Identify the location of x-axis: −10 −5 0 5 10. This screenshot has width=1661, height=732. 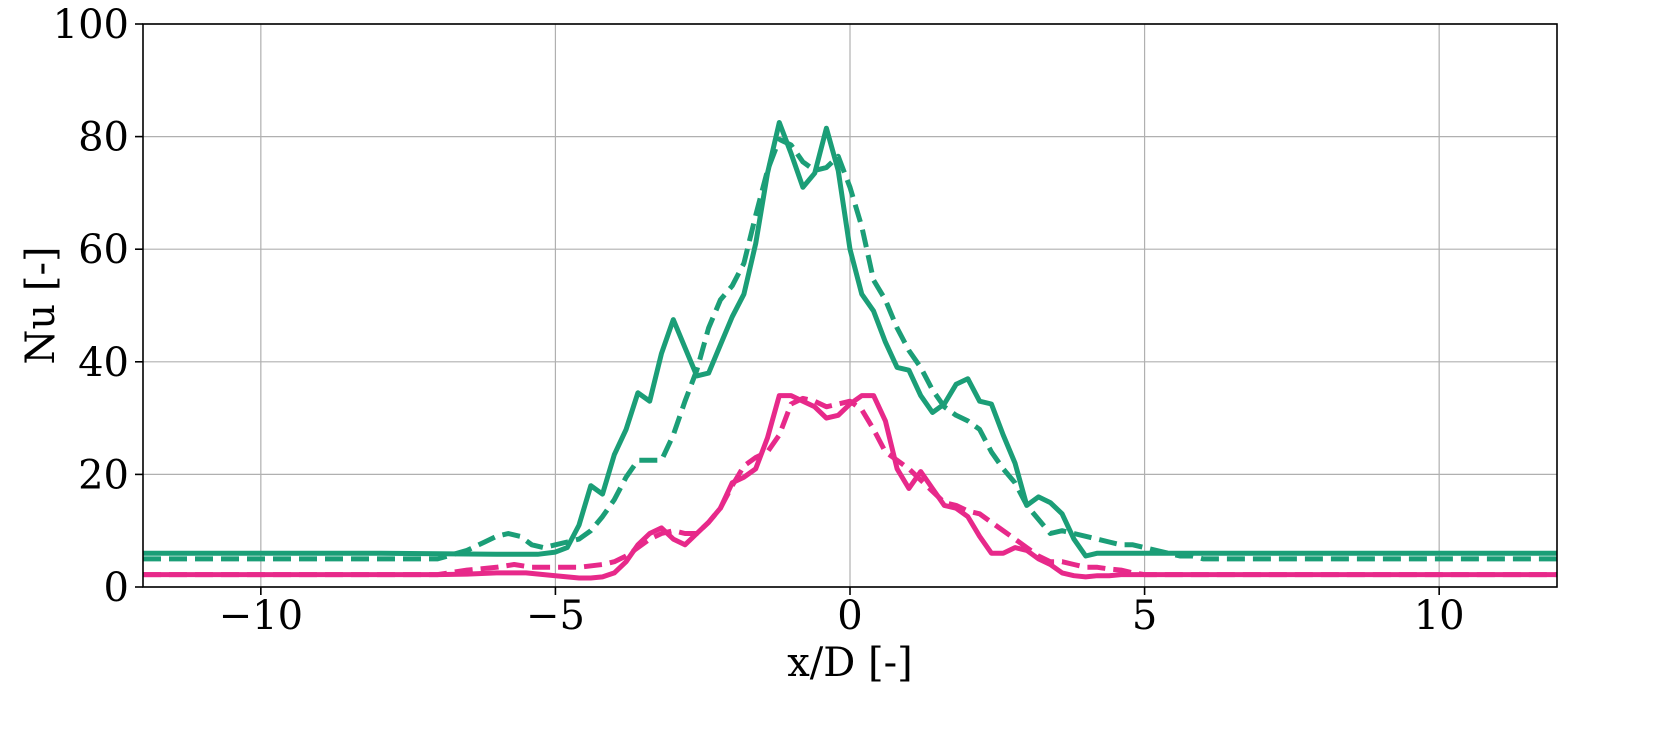
(842, 613).